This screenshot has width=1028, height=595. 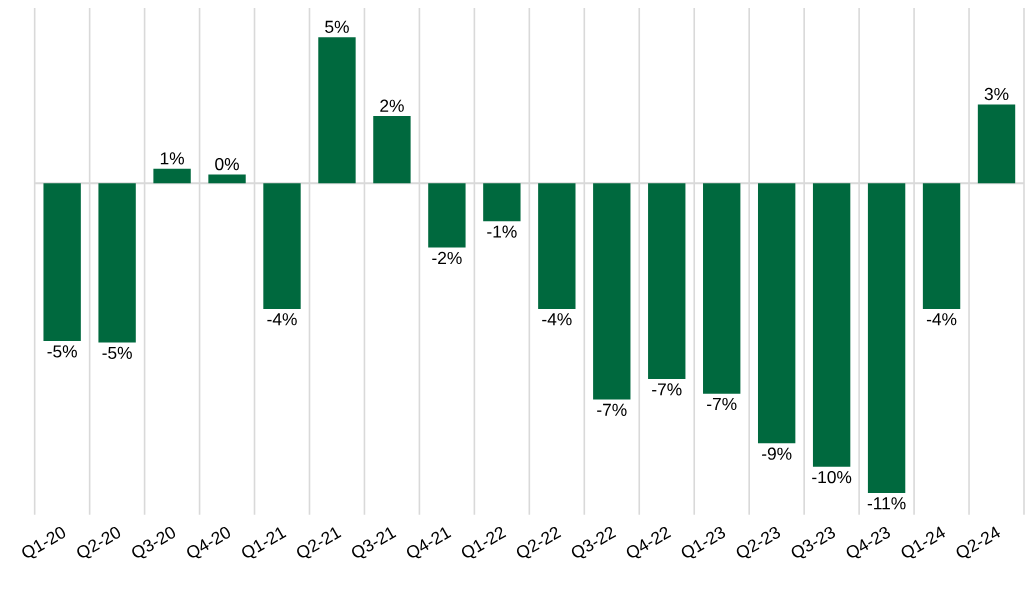 I want to click on data-label: -10%, so click(x=832, y=477).